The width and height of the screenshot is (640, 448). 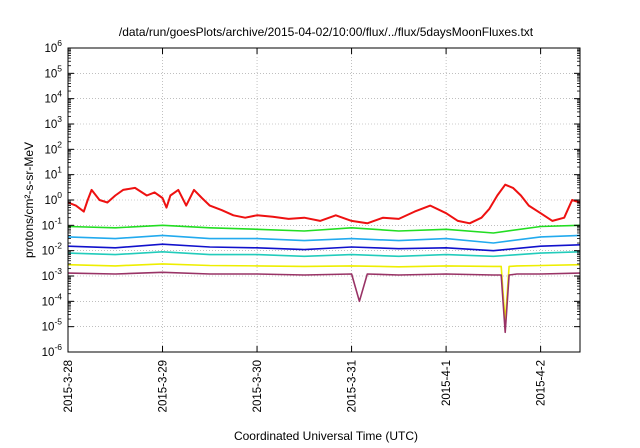 I want to click on y-tick-label: 10⁵, so click(x=53, y=71).